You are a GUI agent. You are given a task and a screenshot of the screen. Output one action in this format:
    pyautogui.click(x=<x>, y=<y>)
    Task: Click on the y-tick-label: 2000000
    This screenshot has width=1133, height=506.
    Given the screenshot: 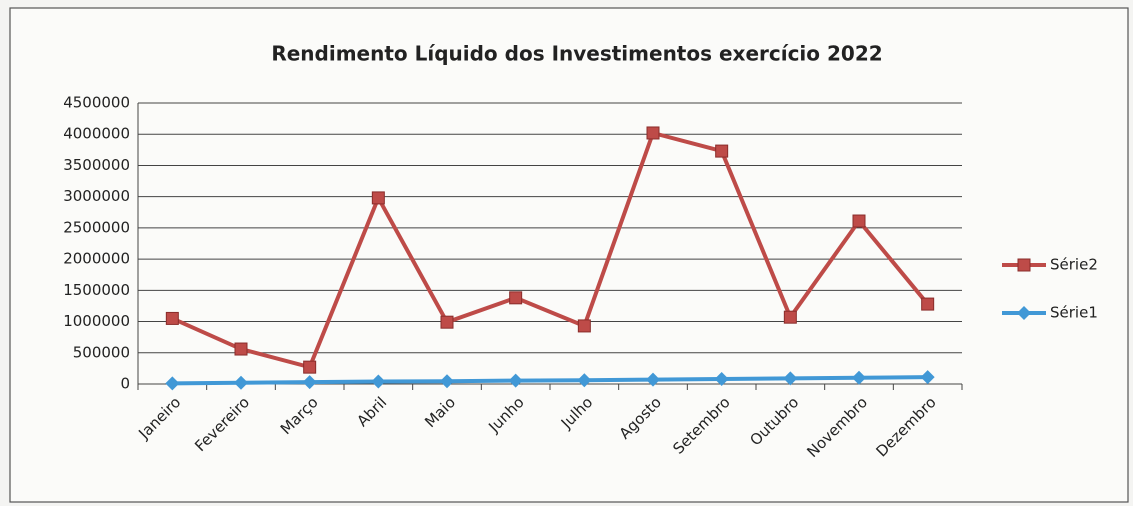 What is the action you would take?
    pyautogui.click(x=96, y=259)
    